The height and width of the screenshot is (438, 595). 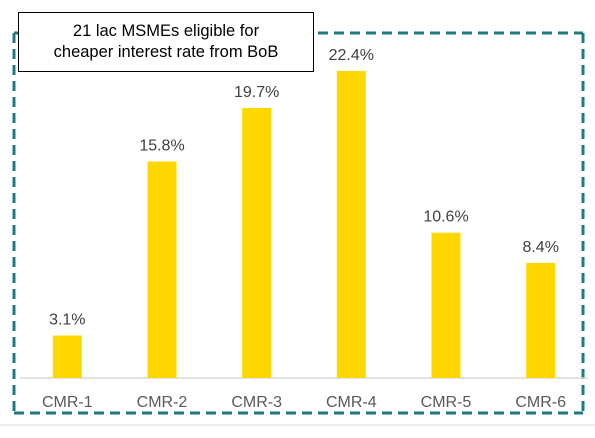 I want to click on annotation-line-1: 21 lac MSMEs eligible for, so click(x=166, y=31).